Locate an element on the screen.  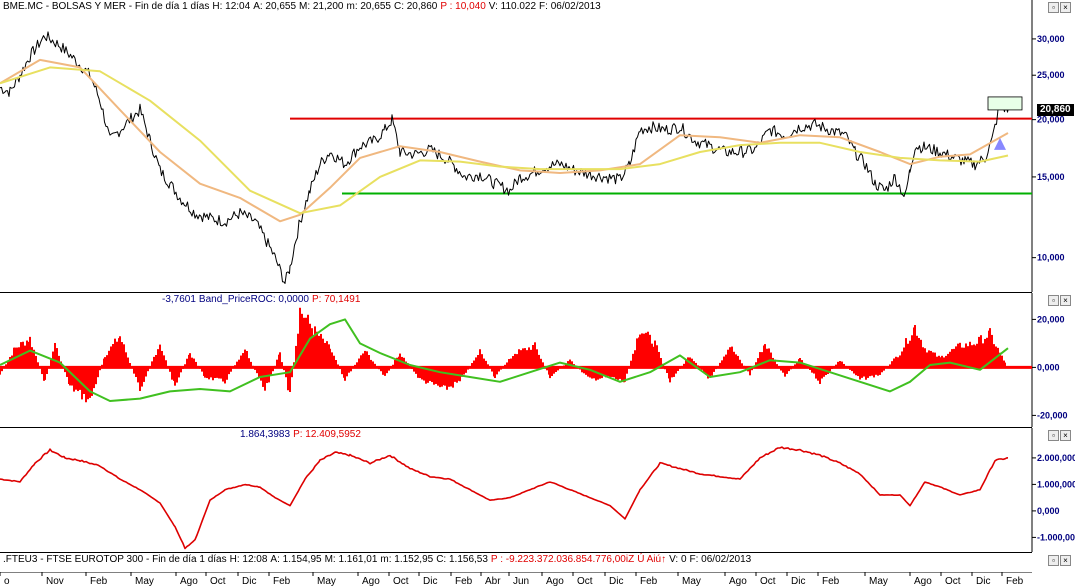
y-tick-label: 10,000 is located at coordinates (1051, 258).